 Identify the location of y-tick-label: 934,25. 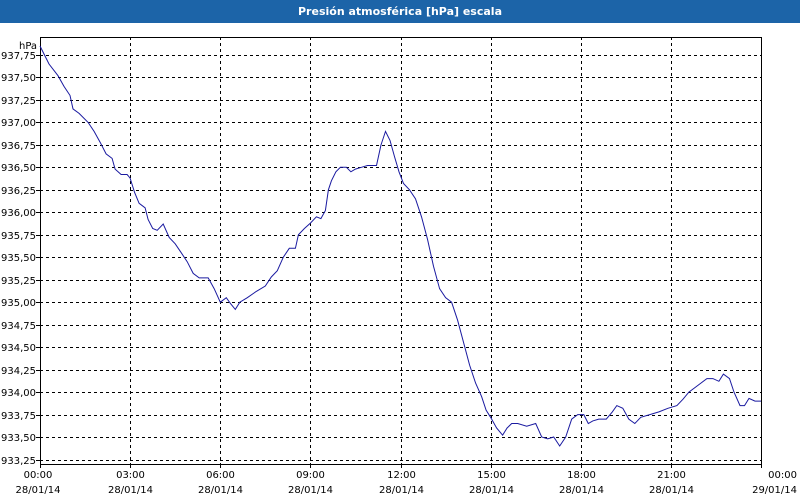
(18, 371).